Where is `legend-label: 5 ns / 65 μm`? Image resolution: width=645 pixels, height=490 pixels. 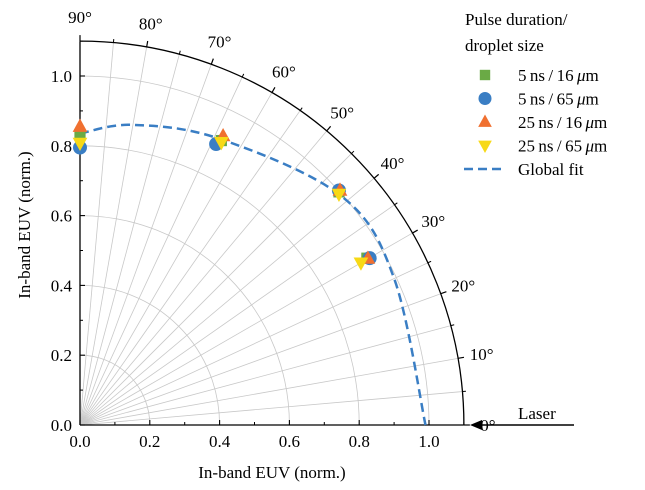 legend-label: 5 ns / 65 μm is located at coordinates (558, 99).